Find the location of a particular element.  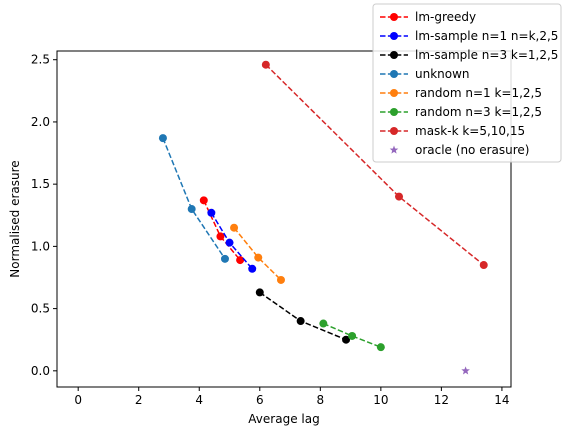

legend-item: unknown is located at coordinates (425, 74).